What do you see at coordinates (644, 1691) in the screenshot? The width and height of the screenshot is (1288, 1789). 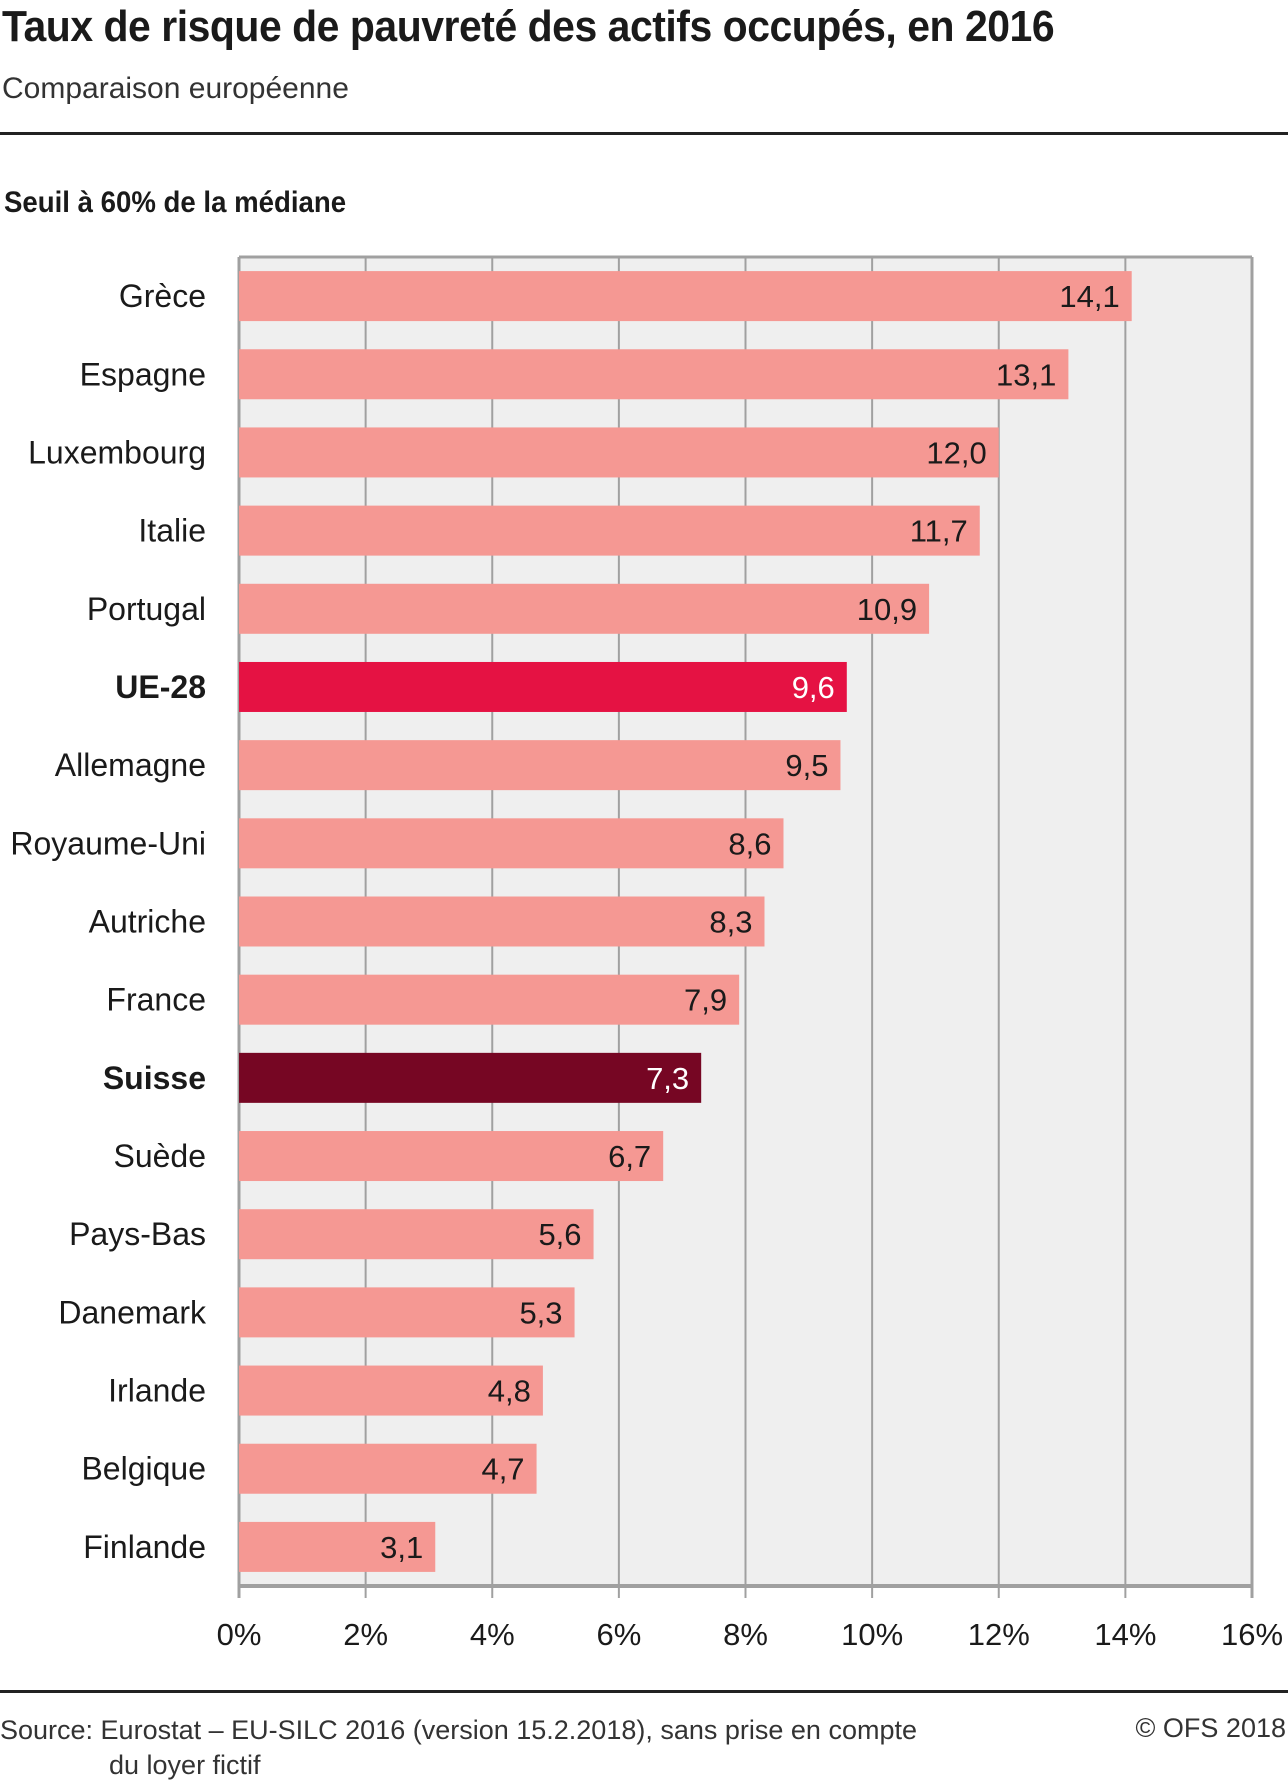 I see `bottom-divider` at bounding box center [644, 1691].